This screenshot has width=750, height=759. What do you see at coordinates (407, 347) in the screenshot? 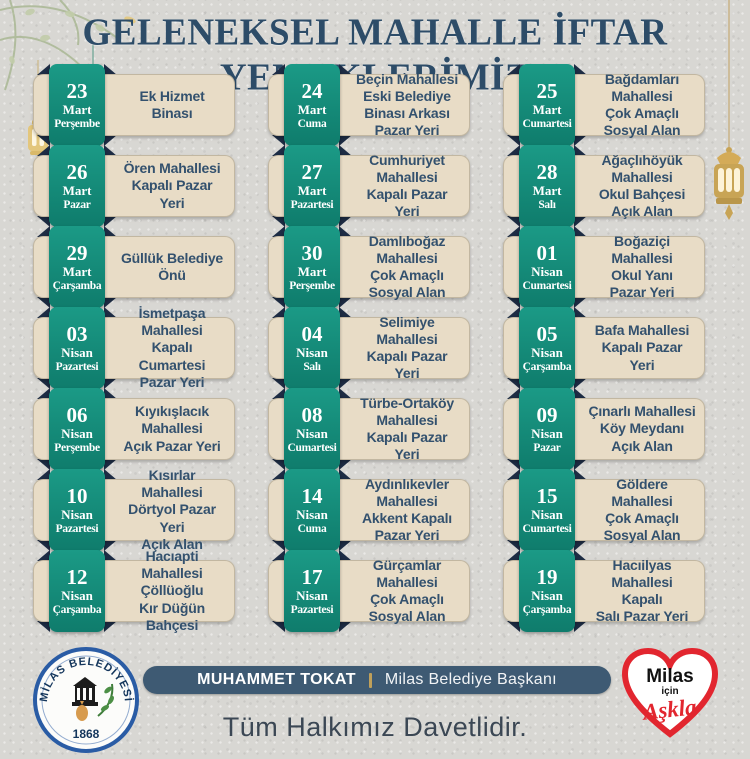
I see `location-text: Selimiye Mahallesi Kapalı Pazar Yeri` at bounding box center [407, 347].